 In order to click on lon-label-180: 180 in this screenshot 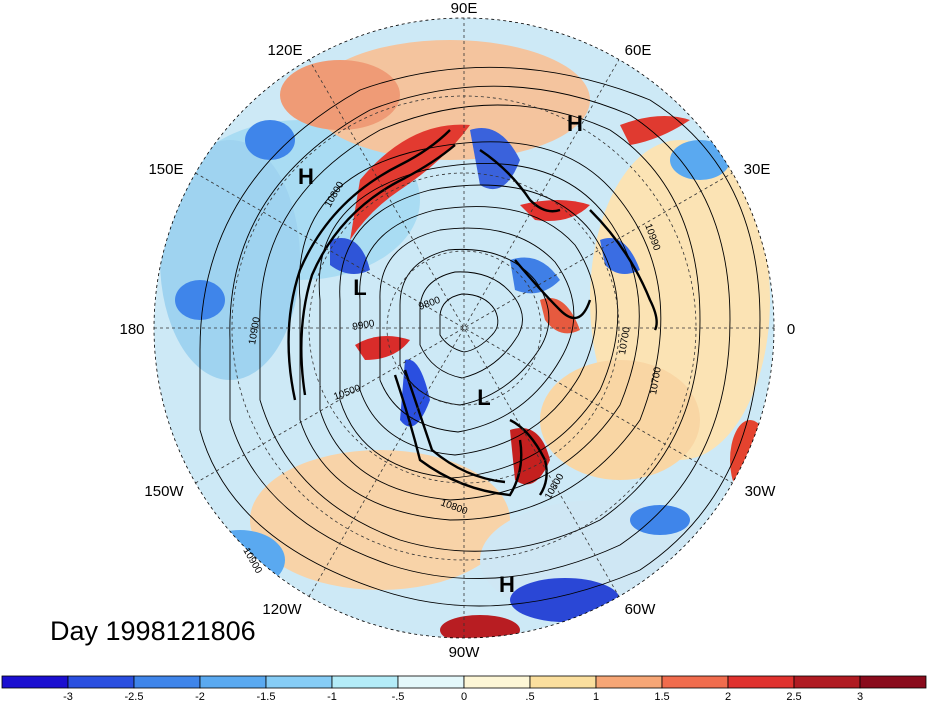, I will do `click(131, 329)`.